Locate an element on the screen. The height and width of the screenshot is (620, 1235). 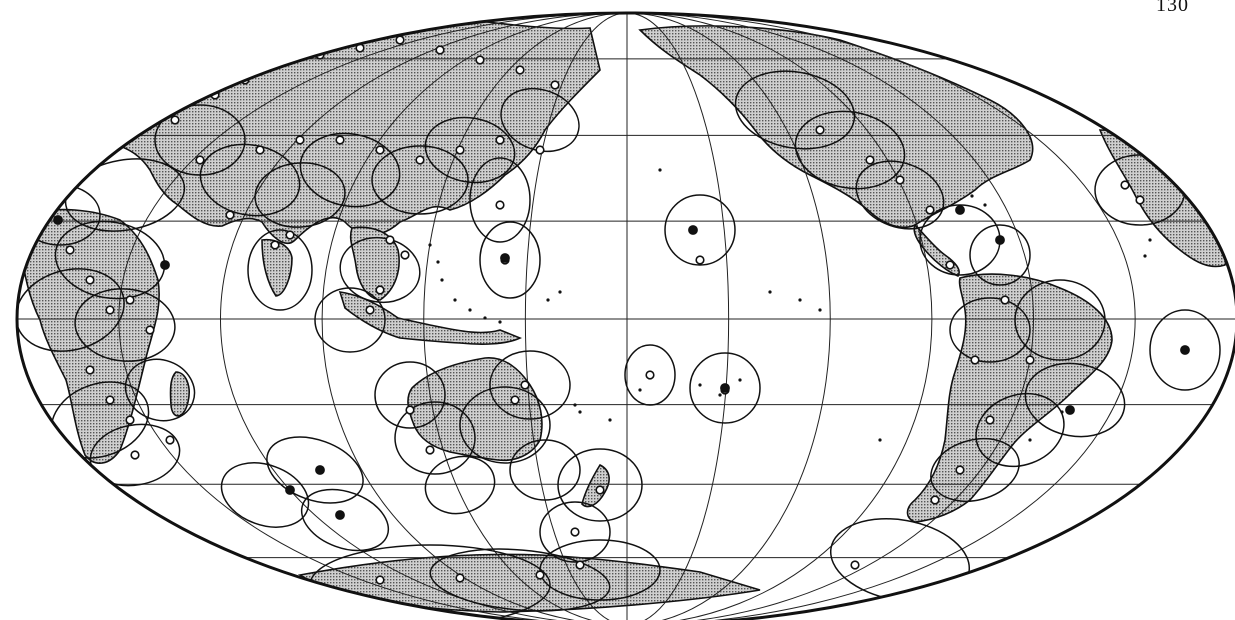
landmass-new-zealand is located at coordinates (595, 485).